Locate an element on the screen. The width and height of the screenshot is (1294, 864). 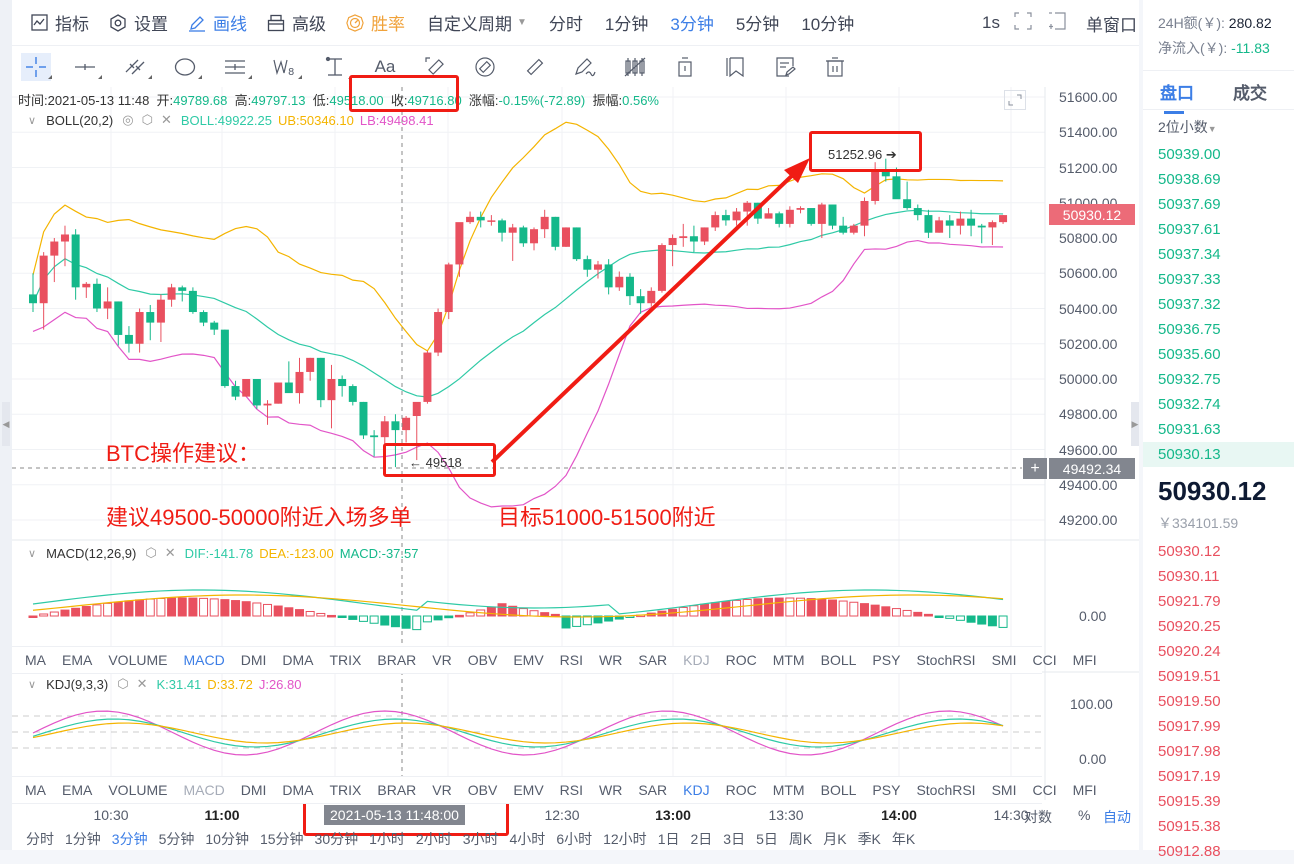
bottom-period-item: 2日 is located at coordinates (701, 839).